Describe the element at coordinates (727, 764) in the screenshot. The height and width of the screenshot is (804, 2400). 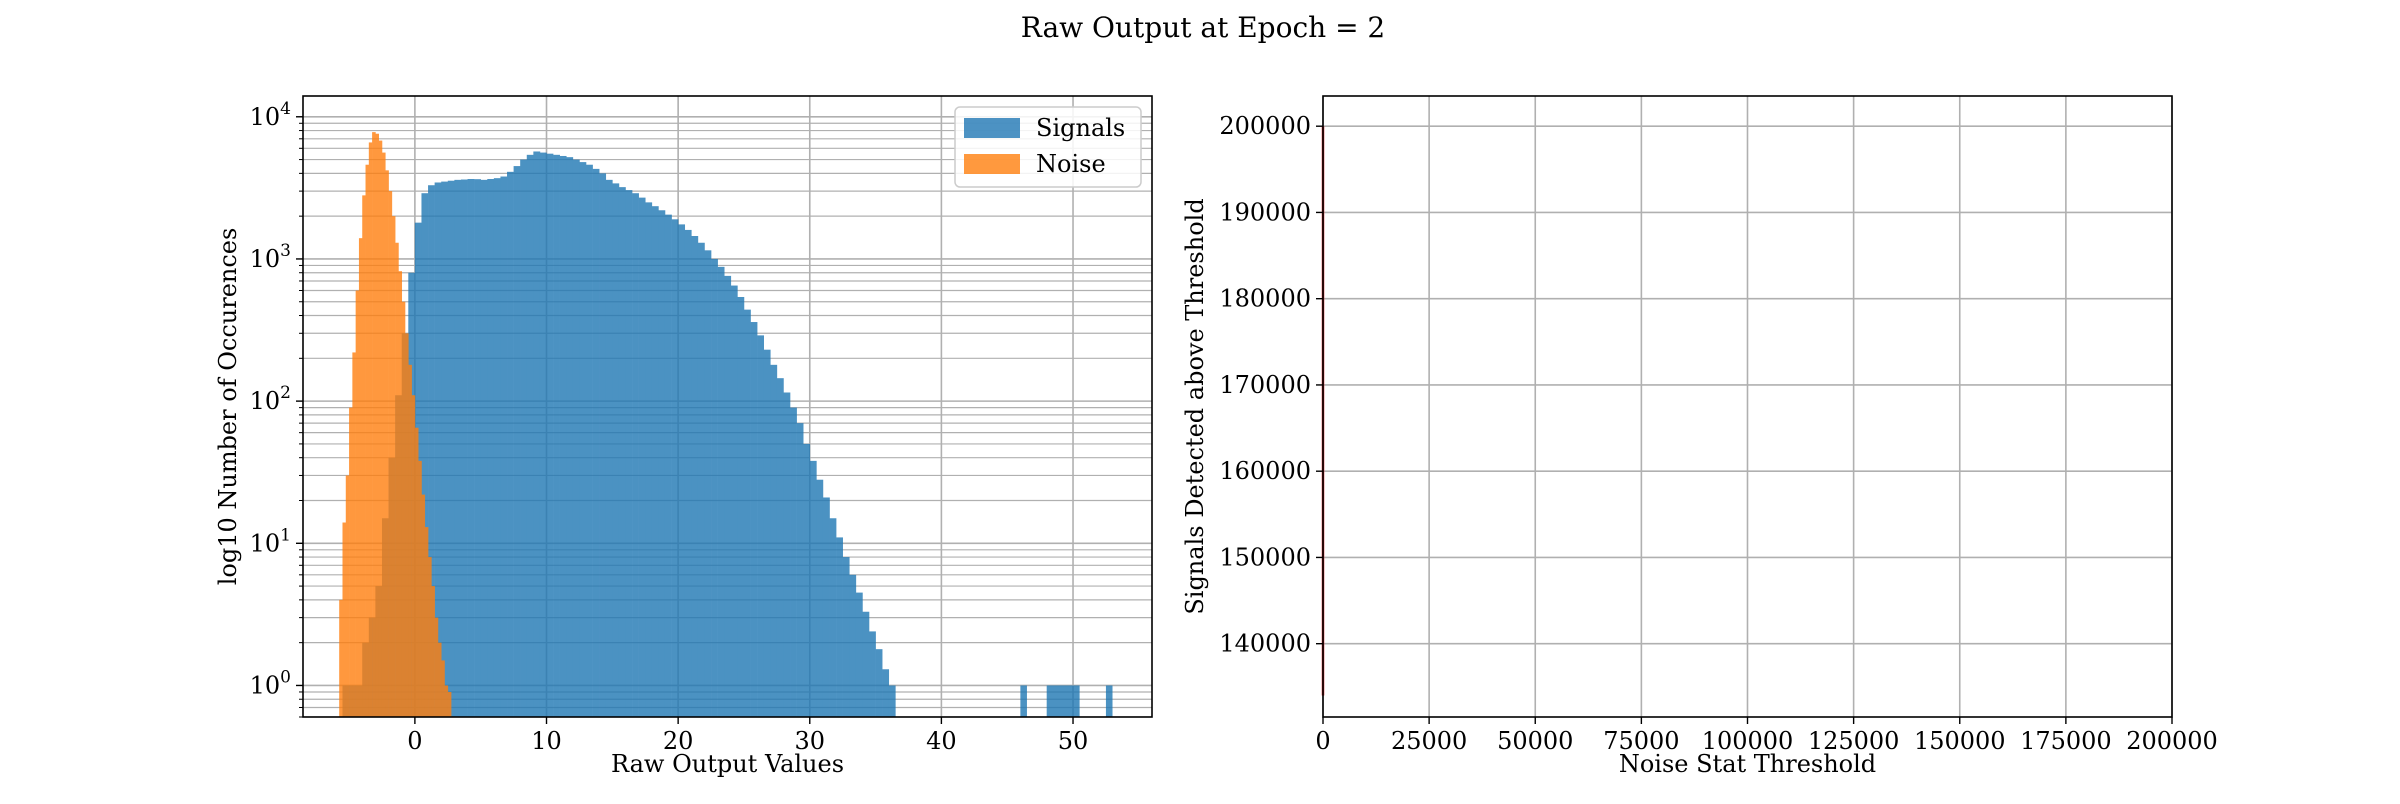
I see `x-axis-label: Raw Output Values` at that location.